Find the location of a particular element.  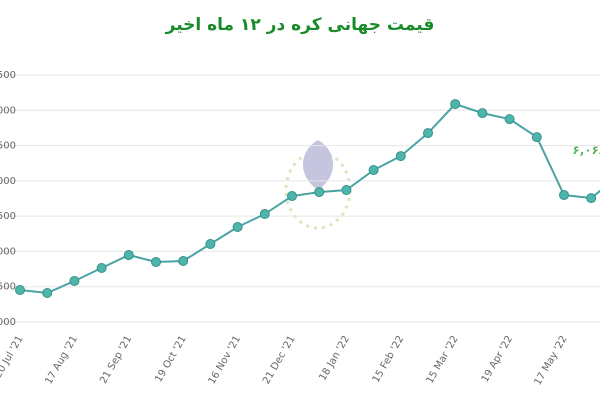

y-tick-label: 5,000 is located at coordinates (8, 251).